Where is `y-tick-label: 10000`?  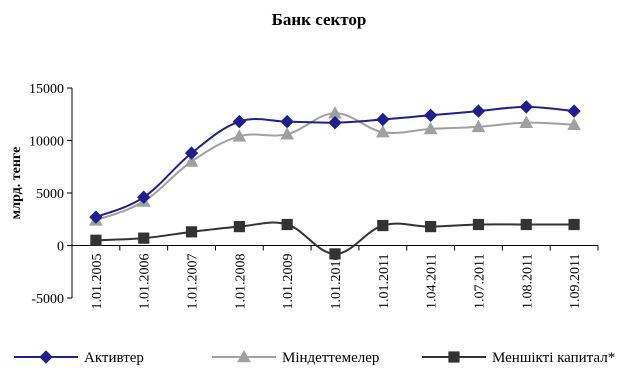 y-tick-label: 10000 is located at coordinates (46, 142).